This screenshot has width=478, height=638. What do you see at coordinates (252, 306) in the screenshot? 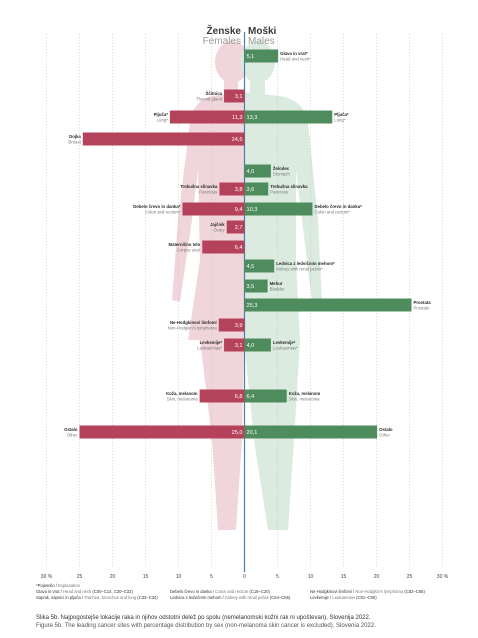
I see `bar-value-male: 25,3` at bounding box center [252, 306].